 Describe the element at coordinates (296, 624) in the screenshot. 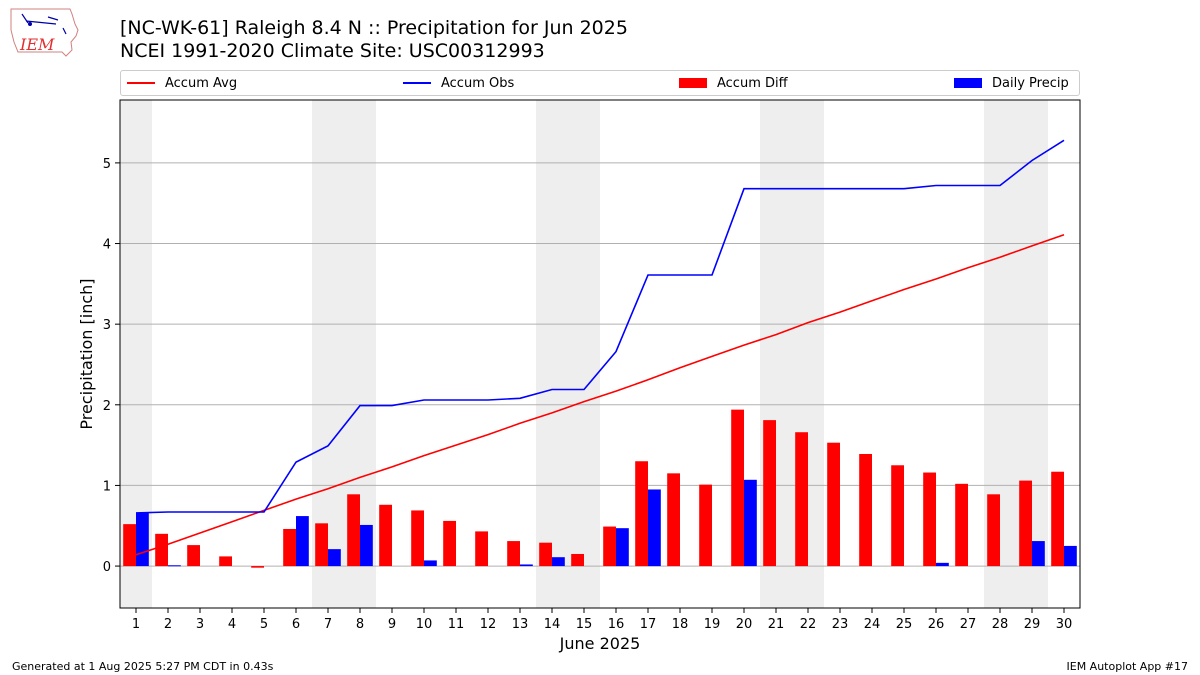

I see `x-tick-label: 6` at that location.